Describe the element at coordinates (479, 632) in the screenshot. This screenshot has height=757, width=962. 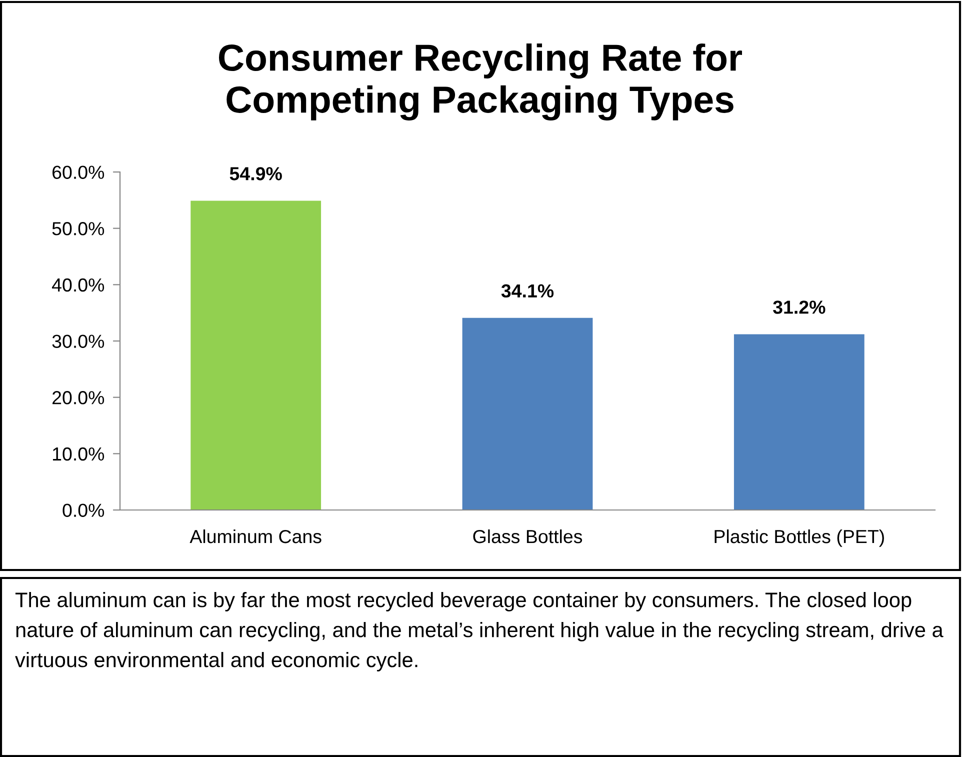
I see `text: The aluminum can is by far the most recycled beverage container by consumers. The closed loop nature of aluminum can recycling, and the metal’s inherent high value in the recycling stream, drive a virtuous environmental and economic cycle.` at that location.